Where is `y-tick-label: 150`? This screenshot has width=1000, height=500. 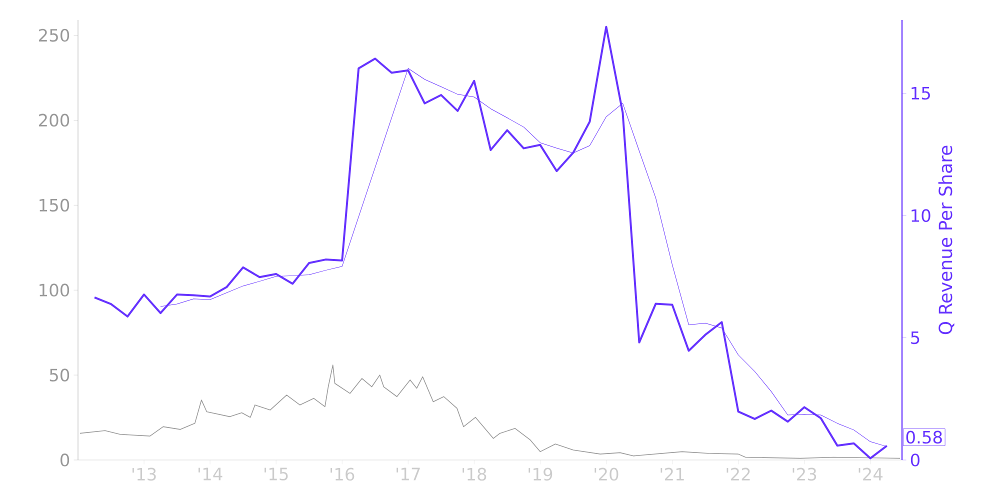
y-tick-label: 150 is located at coordinates (55, 205).